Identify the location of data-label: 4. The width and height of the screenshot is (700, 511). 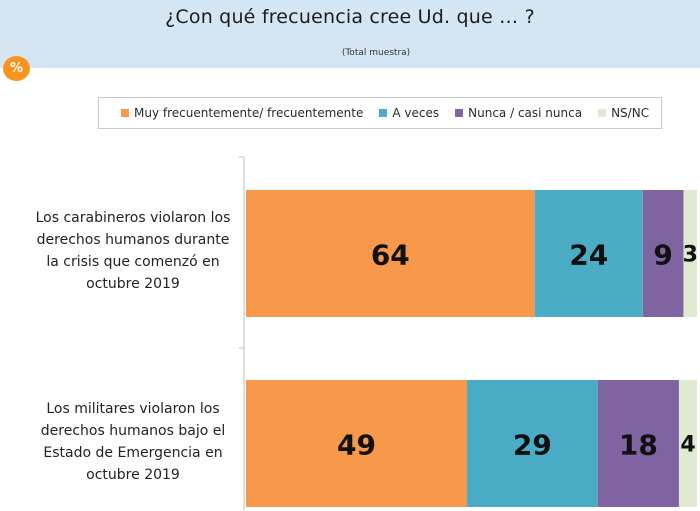
(687, 445).